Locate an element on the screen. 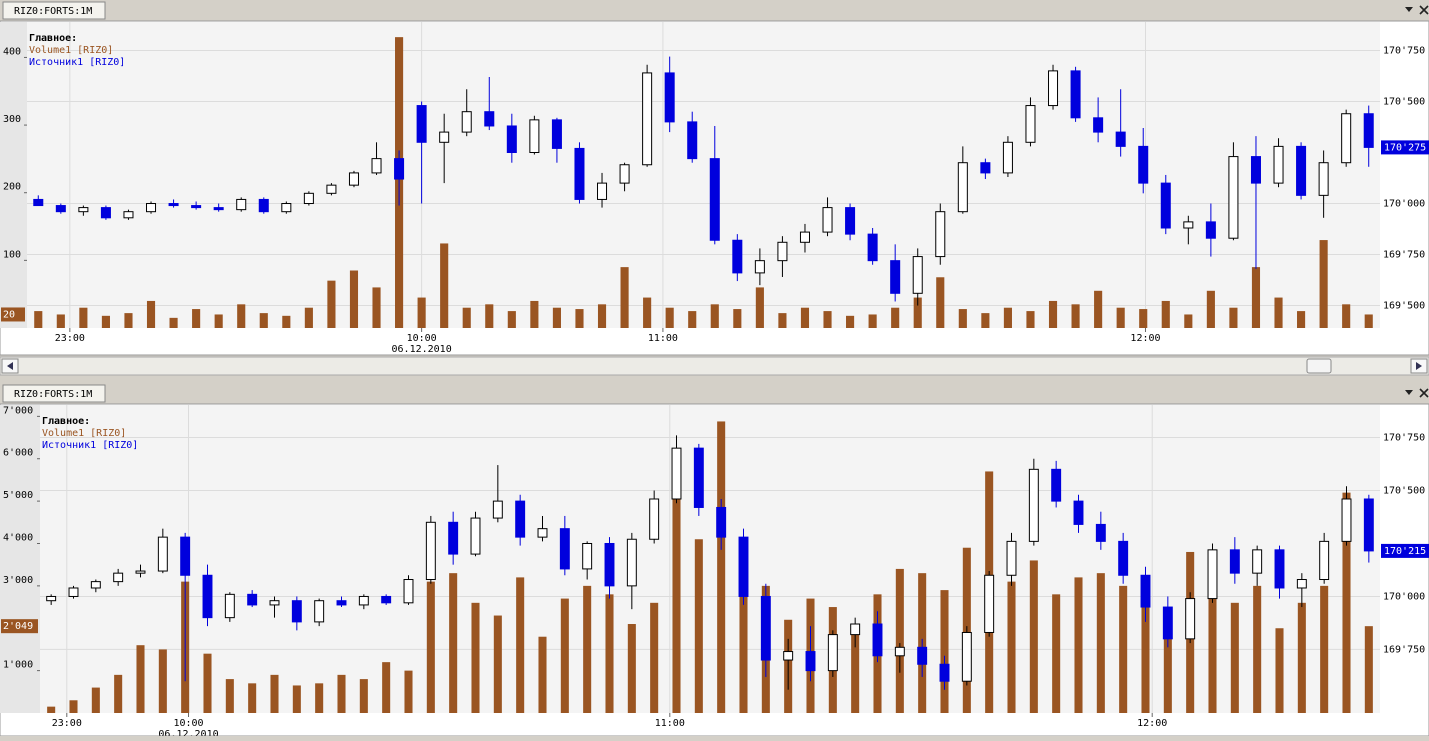  y-tick-label: 400 is located at coordinates (12, 51).